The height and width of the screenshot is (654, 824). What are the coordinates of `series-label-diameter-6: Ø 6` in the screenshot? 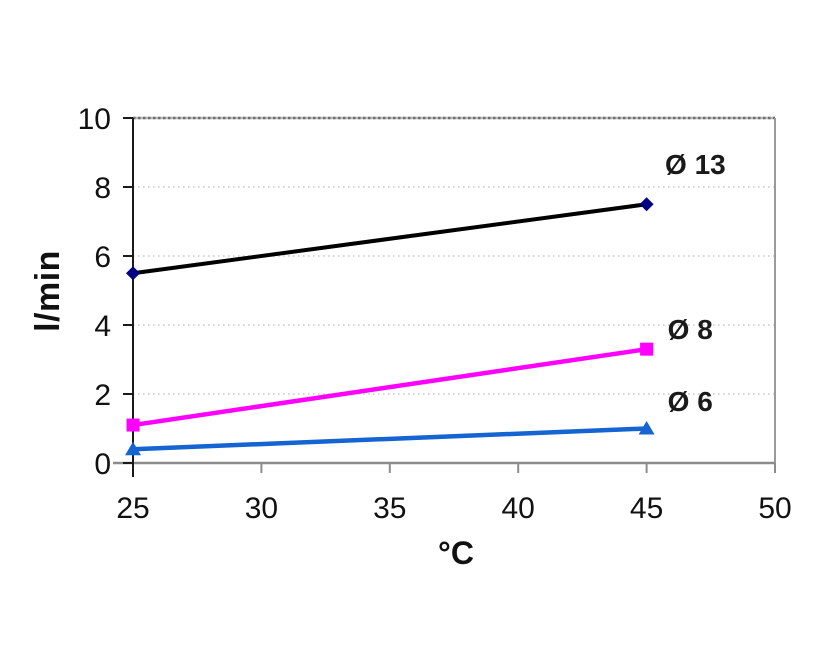 It's located at (690, 401).